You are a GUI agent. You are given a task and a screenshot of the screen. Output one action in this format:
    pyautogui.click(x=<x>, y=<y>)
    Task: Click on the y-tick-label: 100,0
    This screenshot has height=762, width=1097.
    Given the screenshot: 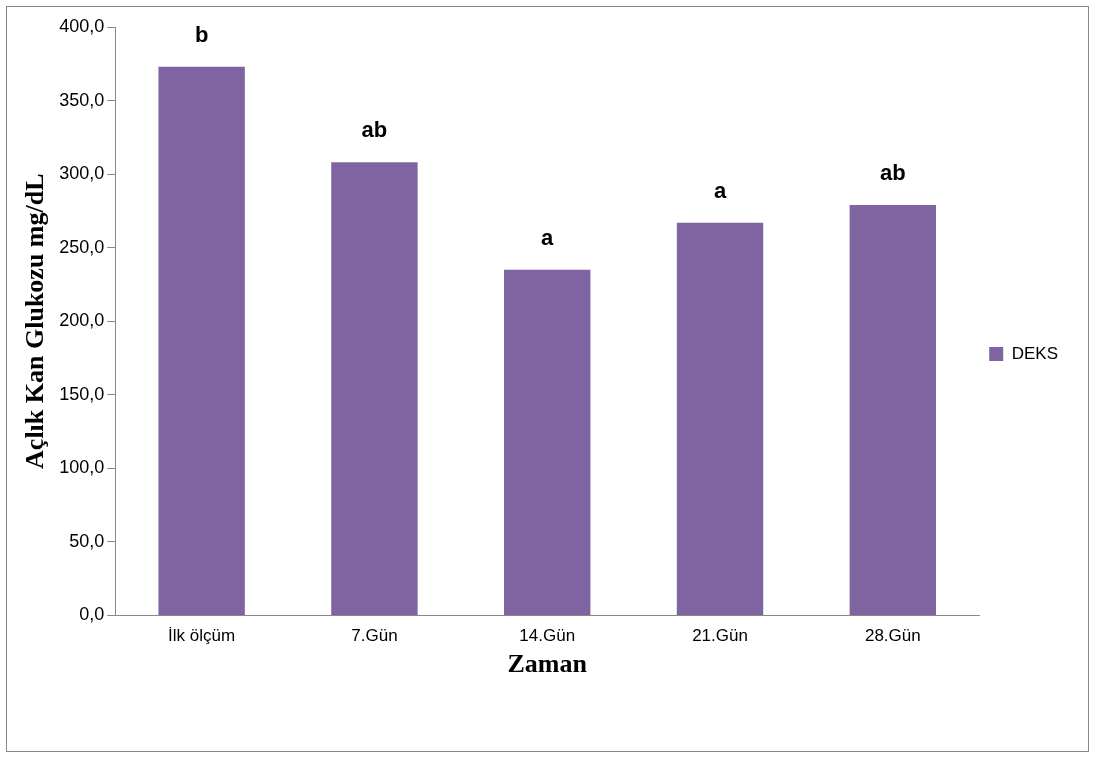 What is the action you would take?
    pyautogui.click(x=82, y=467)
    